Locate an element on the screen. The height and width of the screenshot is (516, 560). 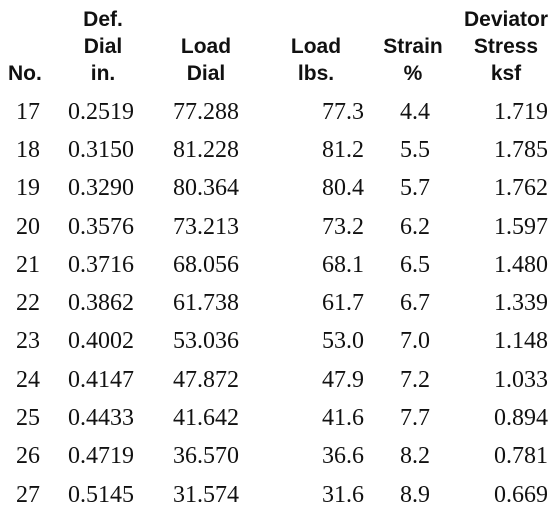
cell-strain: 7.0 is located at coordinates (415, 341).